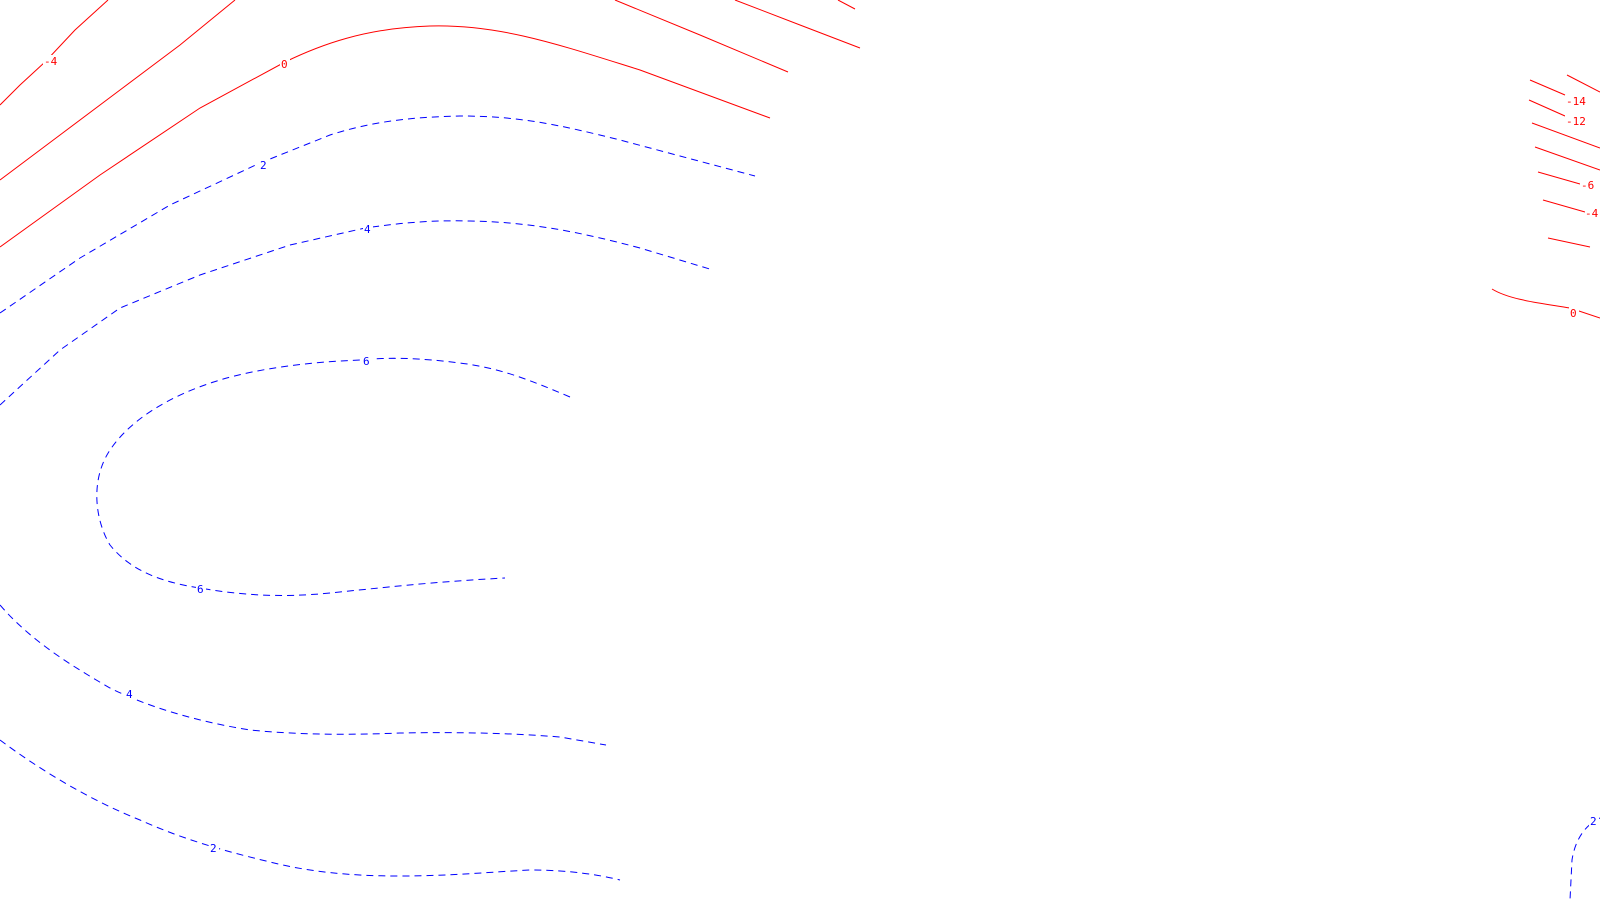  What do you see at coordinates (310, 810) in the screenshot?
I see `contour-line-pos-2-lower` at bounding box center [310, 810].